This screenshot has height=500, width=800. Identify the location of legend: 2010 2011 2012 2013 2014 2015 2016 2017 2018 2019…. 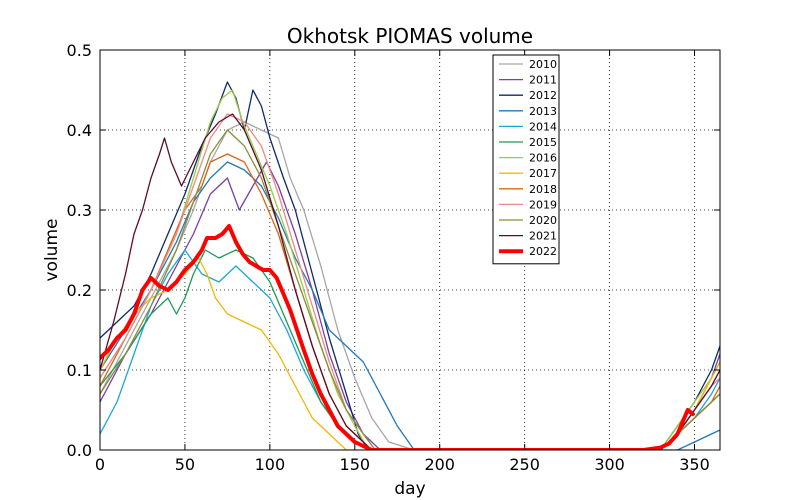
(526, 159).